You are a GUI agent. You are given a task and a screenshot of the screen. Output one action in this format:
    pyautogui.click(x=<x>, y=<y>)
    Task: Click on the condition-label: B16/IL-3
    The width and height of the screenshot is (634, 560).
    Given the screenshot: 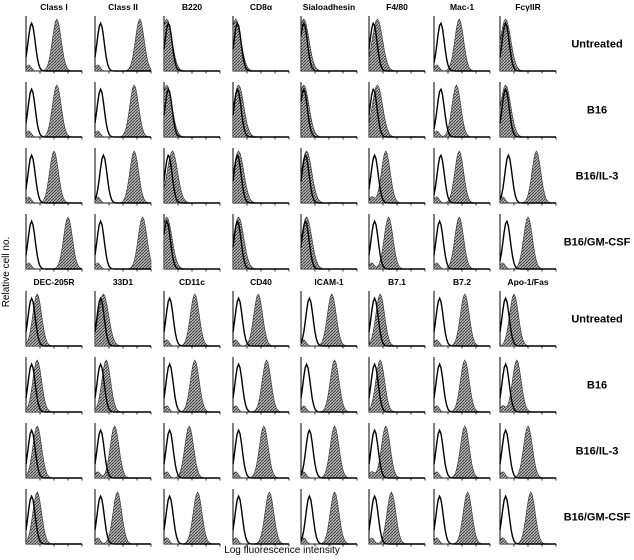 What is the action you would take?
    pyautogui.click(x=597, y=452)
    